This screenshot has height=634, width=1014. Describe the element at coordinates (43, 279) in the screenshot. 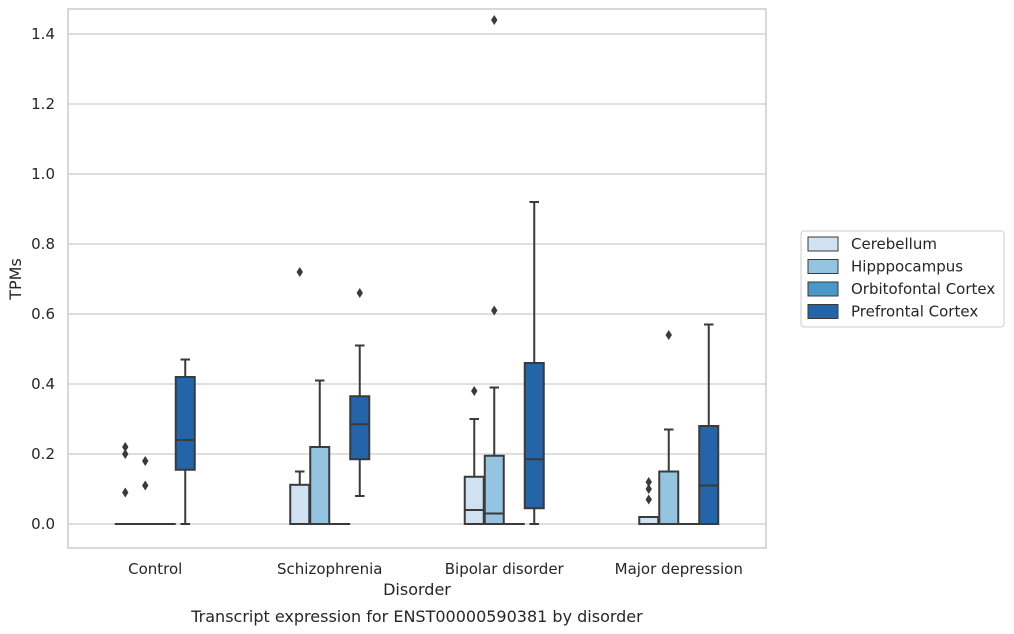

I see `y-axis-ticks: 0.0 0.2 0.4 0.6 0.8 1.0 1.2 1.4` at that location.